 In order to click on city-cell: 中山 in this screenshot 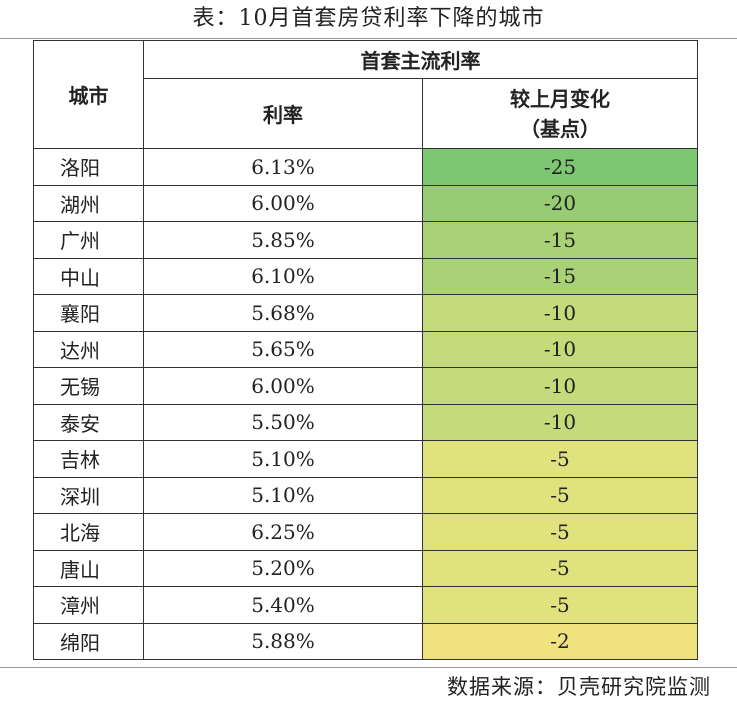, I will do `click(88, 276)`.